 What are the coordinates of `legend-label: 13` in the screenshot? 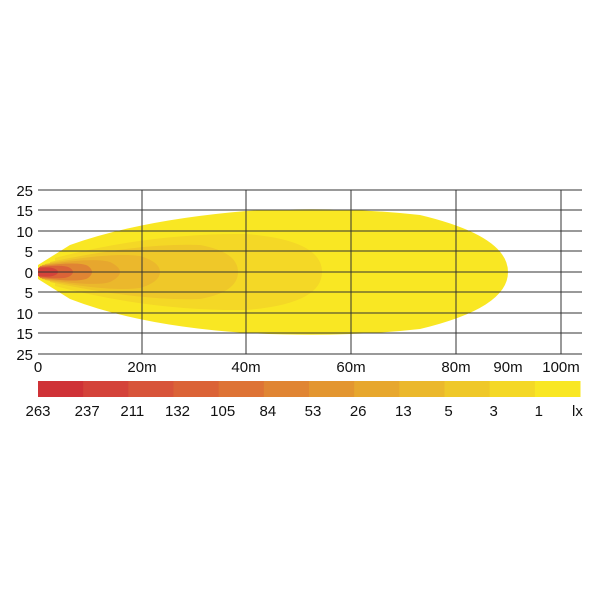 It's located at (403, 411).